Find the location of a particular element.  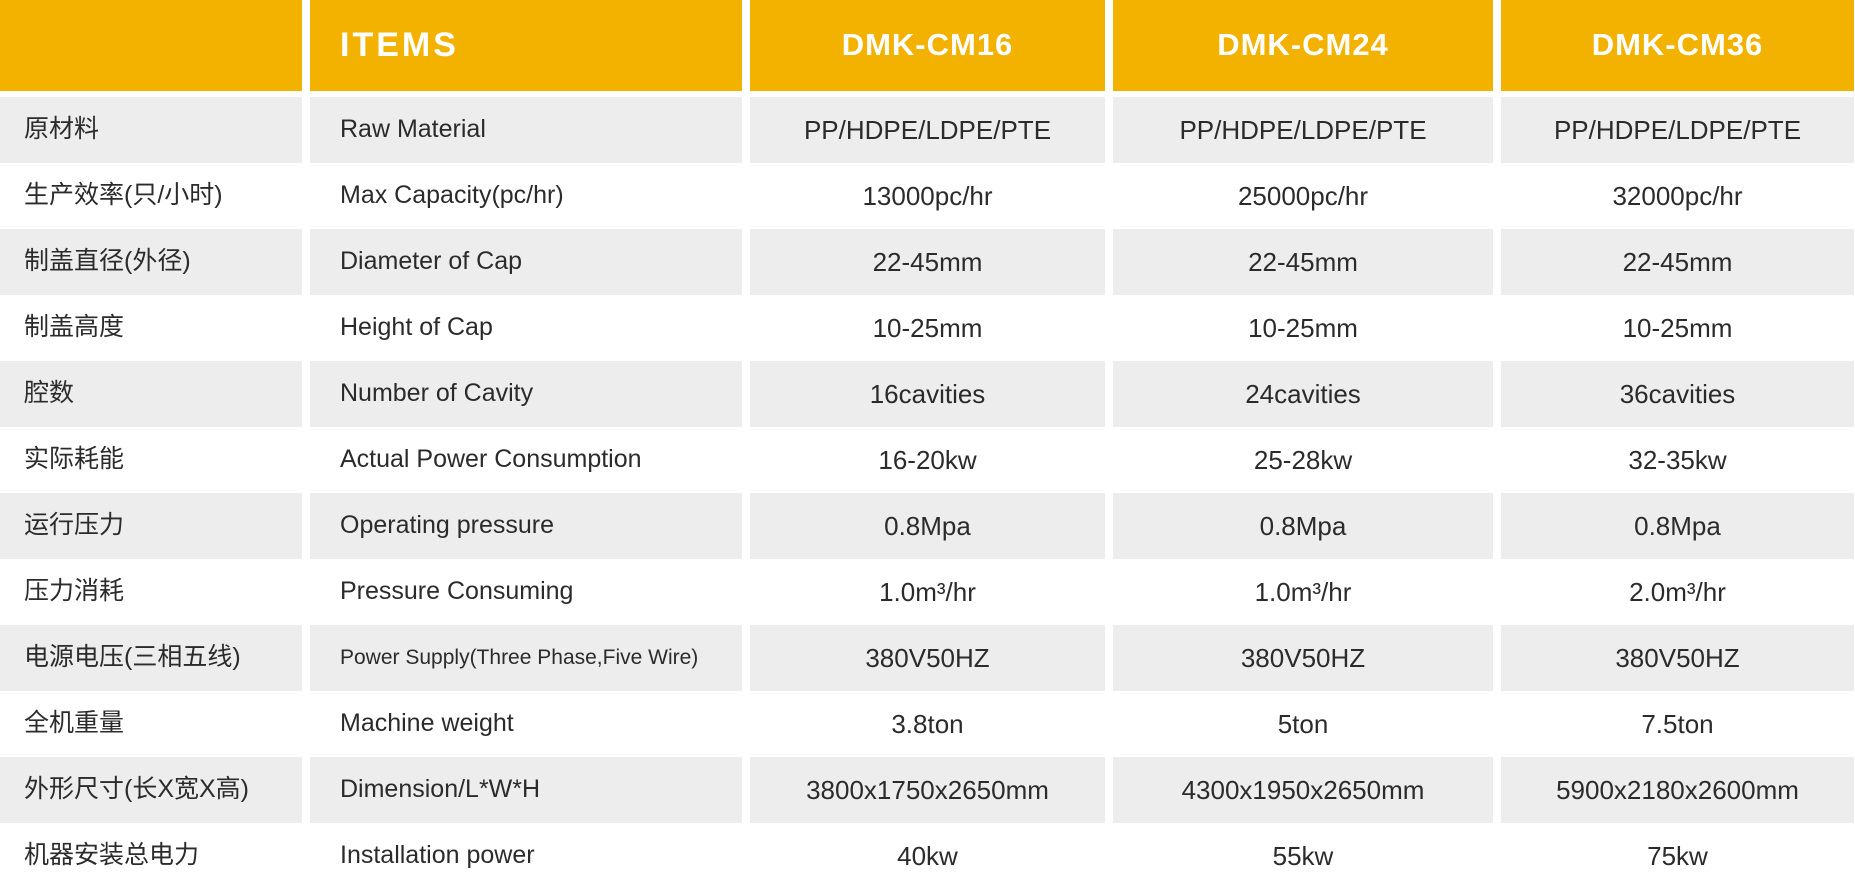

spec-row-raw-material-value-cm36: PP/HDPE/LDPE/PTE is located at coordinates (1677, 130).